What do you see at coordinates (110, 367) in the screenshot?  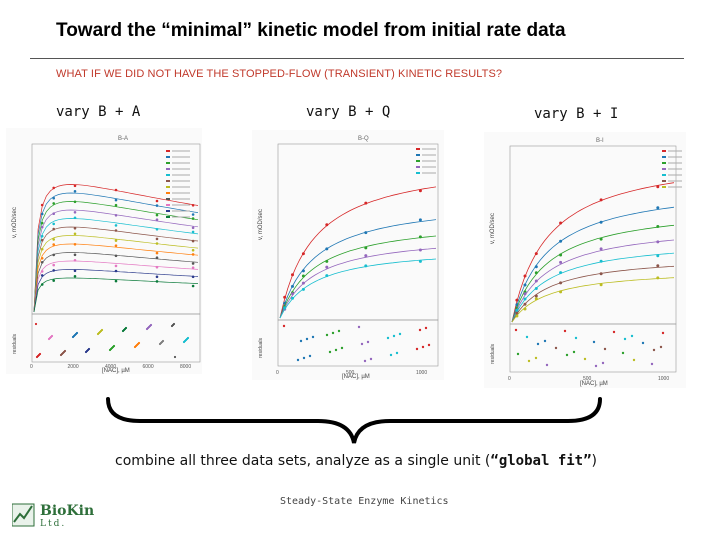 I see `x-tick-group: 0 2000 4000 6000 8000` at bounding box center [110, 367].